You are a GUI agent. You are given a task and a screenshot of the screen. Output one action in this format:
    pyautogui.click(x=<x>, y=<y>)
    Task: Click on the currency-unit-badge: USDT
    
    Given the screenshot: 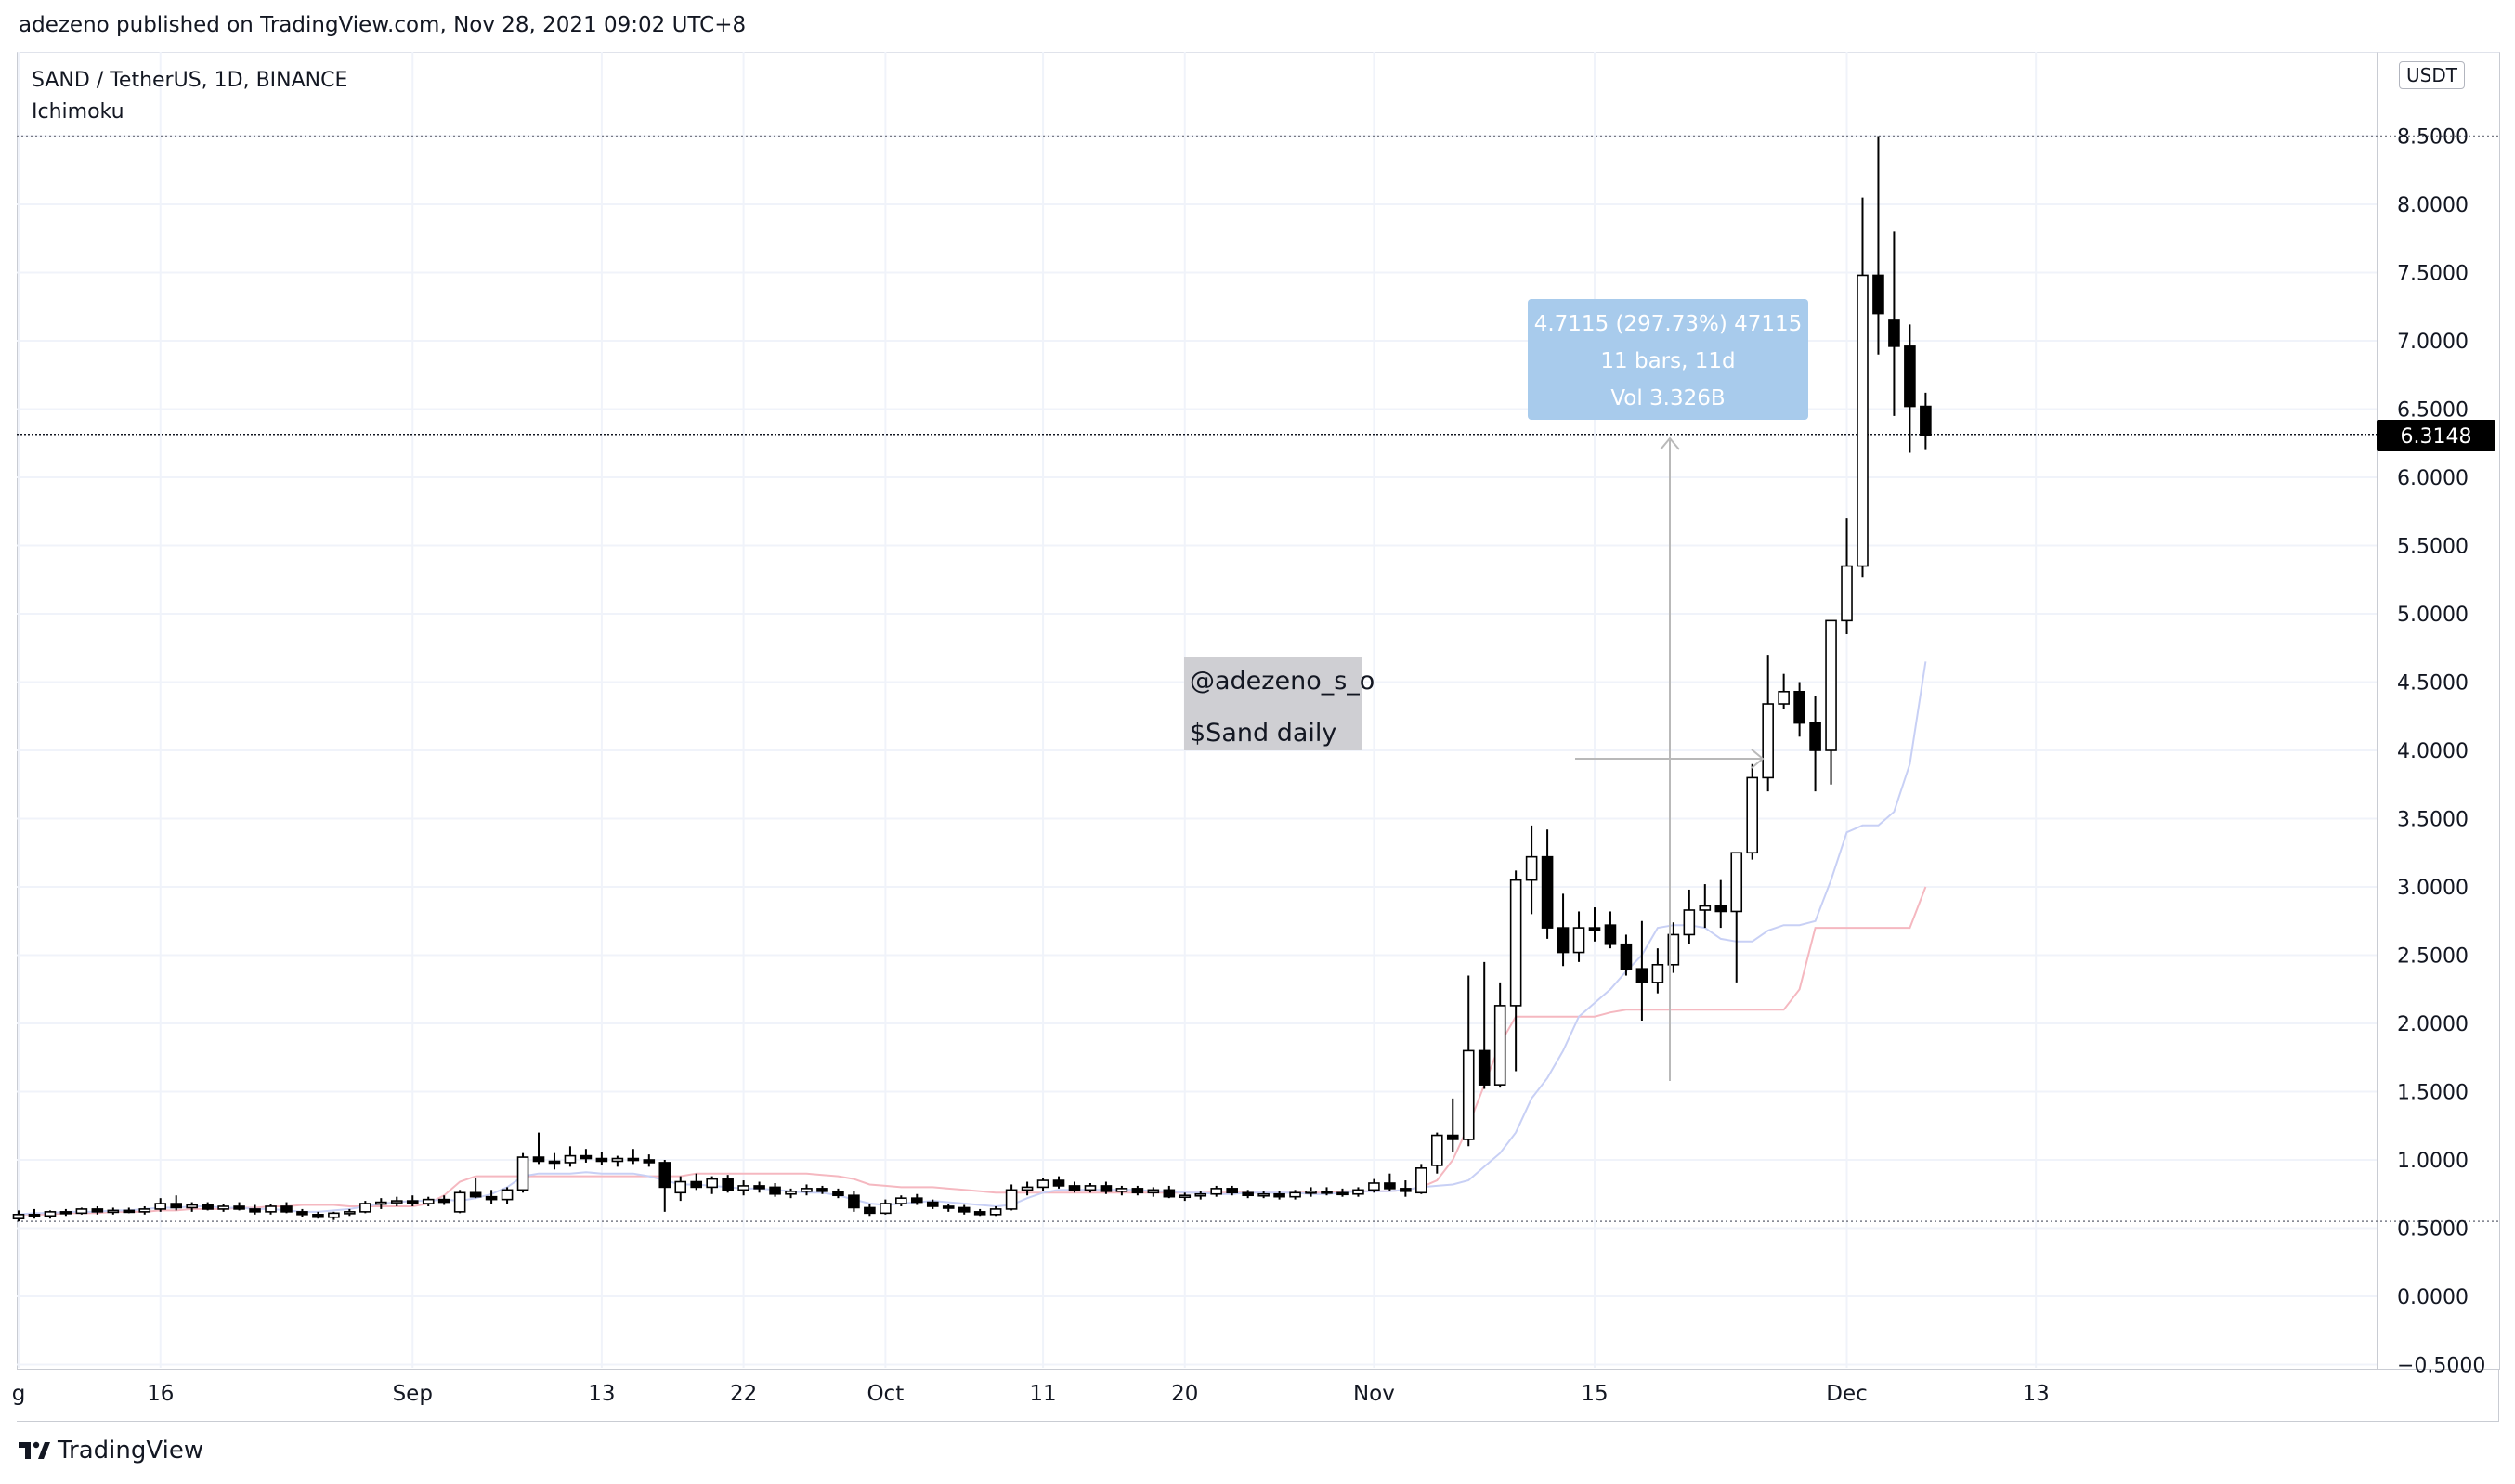 What is the action you would take?
    pyautogui.click(x=2432, y=75)
    